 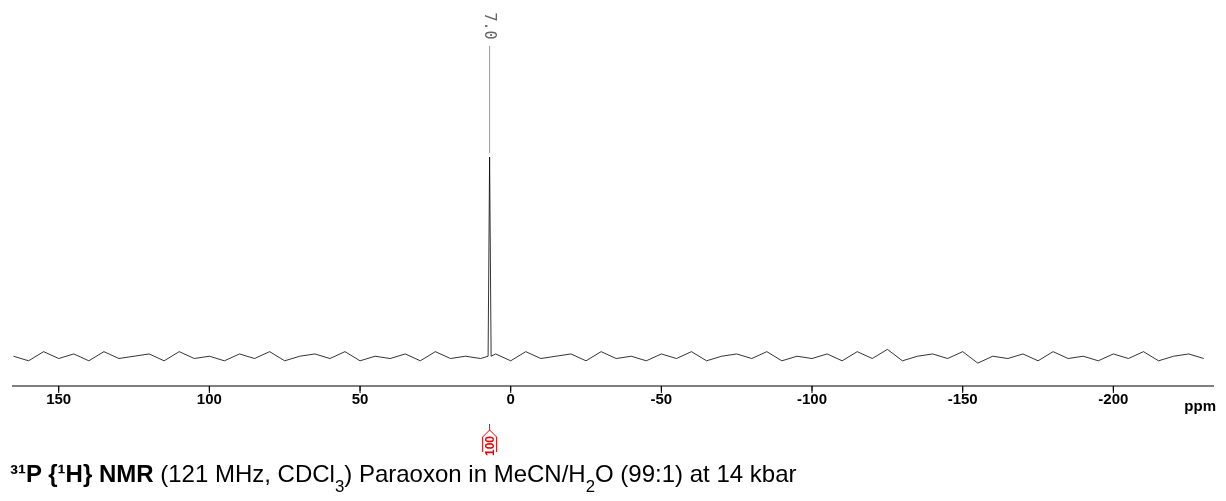 What do you see at coordinates (59, 398) in the screenshot?
I see `x-tick-label: 150` at bounding box center [59, 398].